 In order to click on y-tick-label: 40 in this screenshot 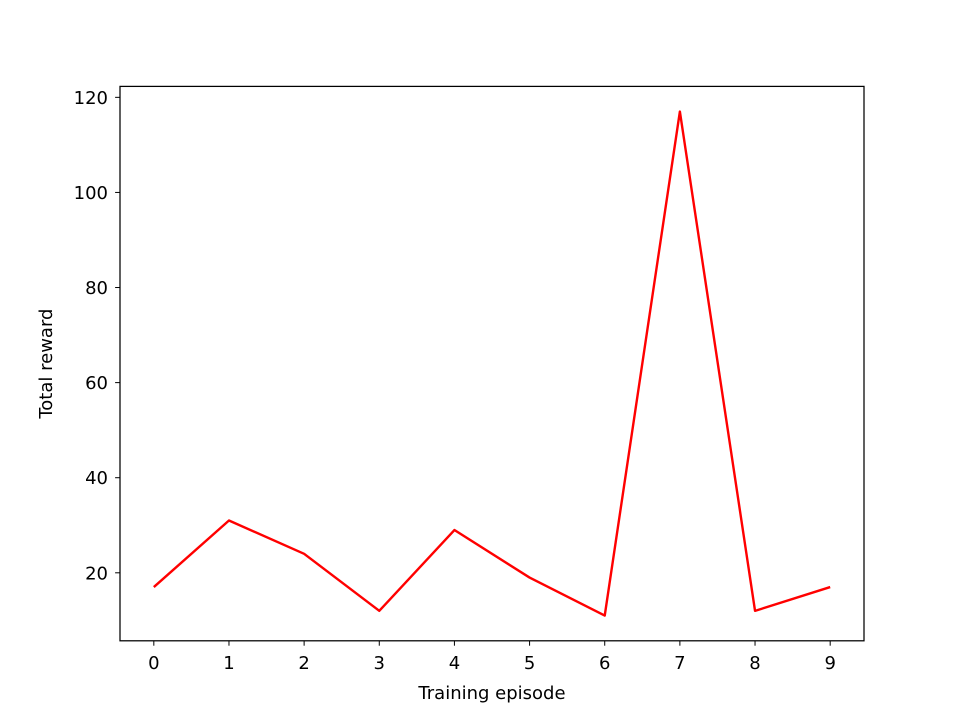, I will do `click(96, 478)`.